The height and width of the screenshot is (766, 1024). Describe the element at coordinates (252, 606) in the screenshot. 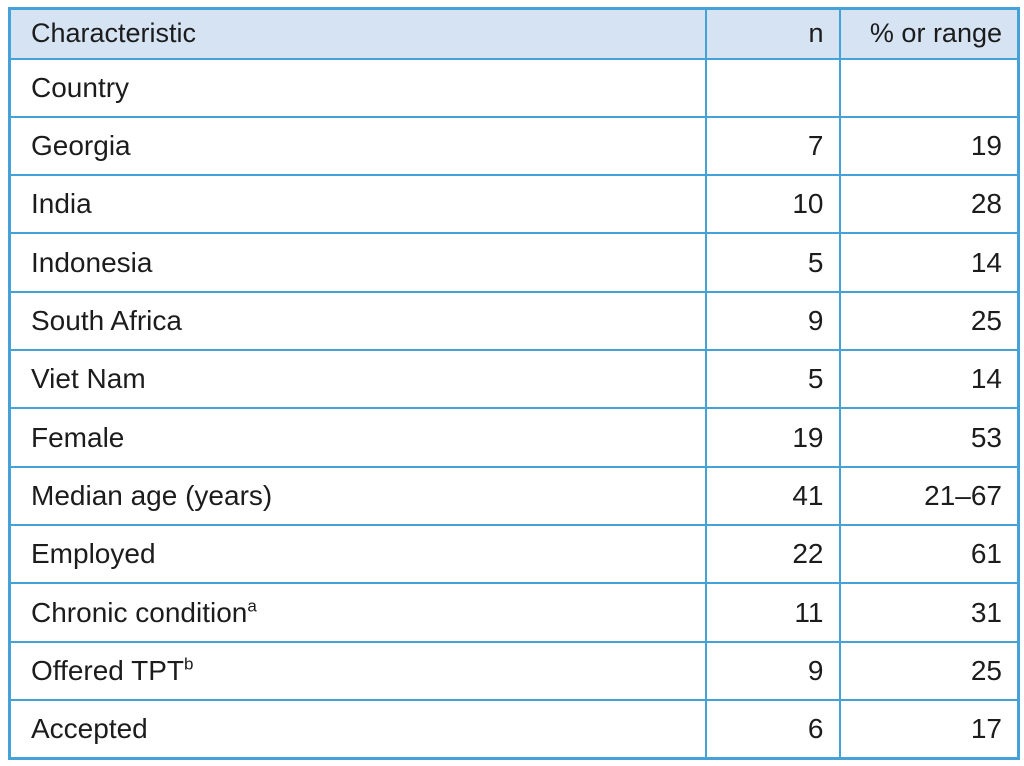

I see `footnote-mark: a` at that location.